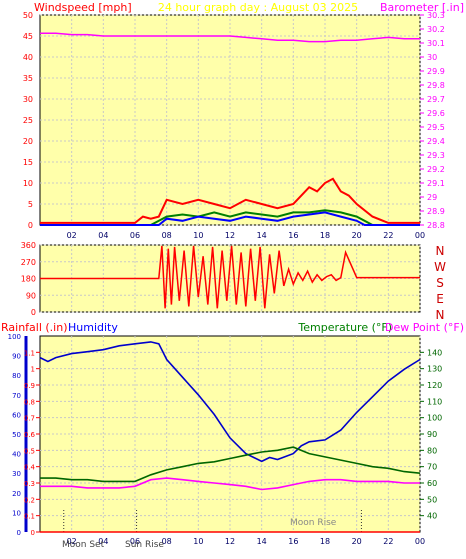  I want to click on rainfall-tick-label: 0.5, so click(29, 451).